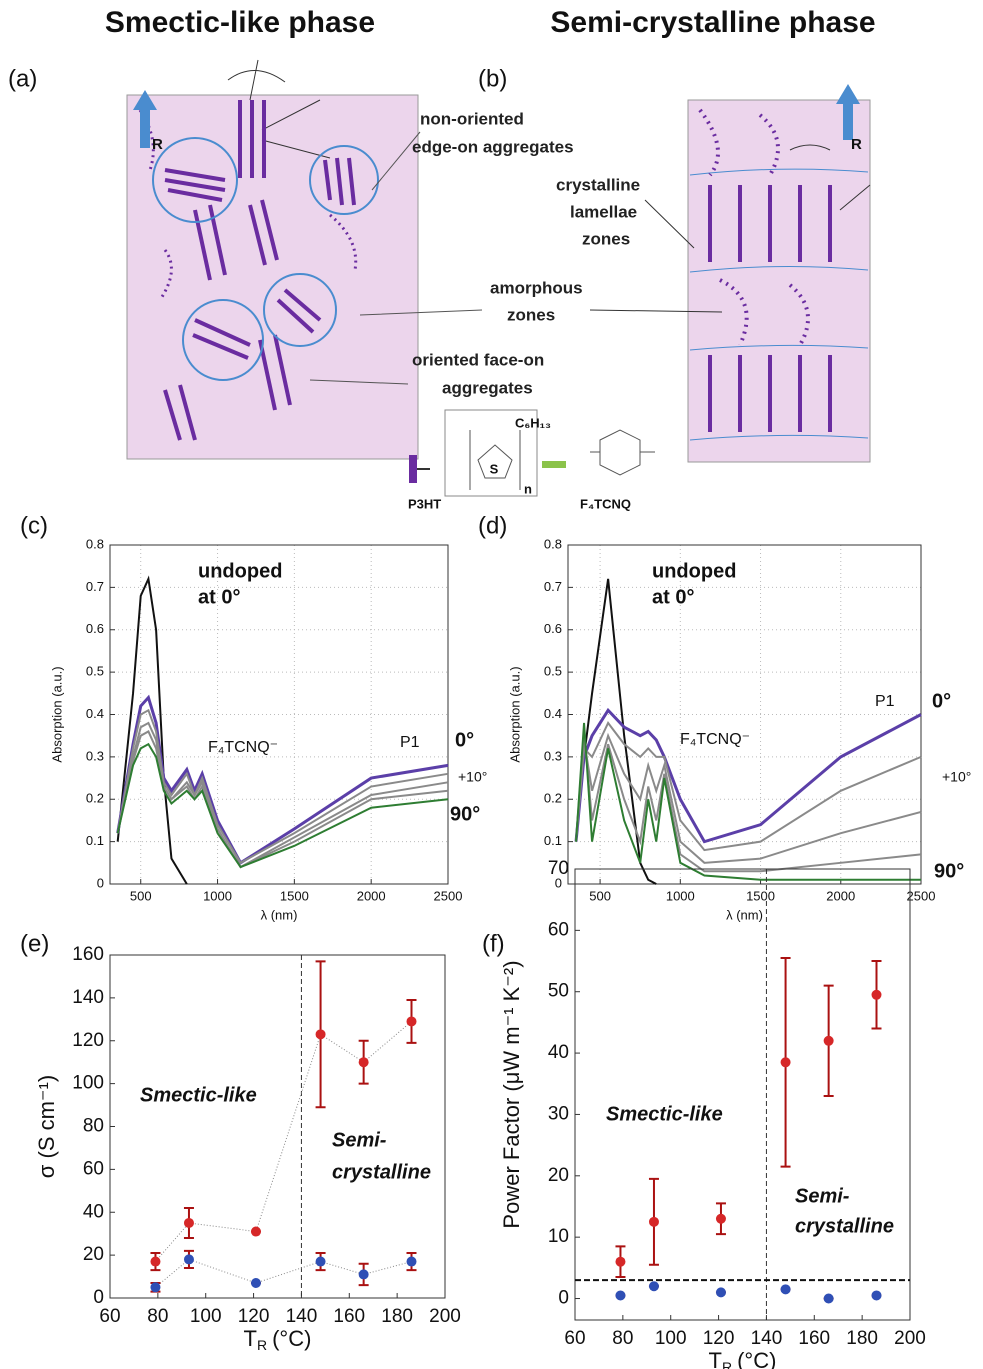 The height and width of the screenshot is (1369, 983). Describe the element at coordinates (487, 387) in the screenshot. I see `callout: aggregates` at that location.